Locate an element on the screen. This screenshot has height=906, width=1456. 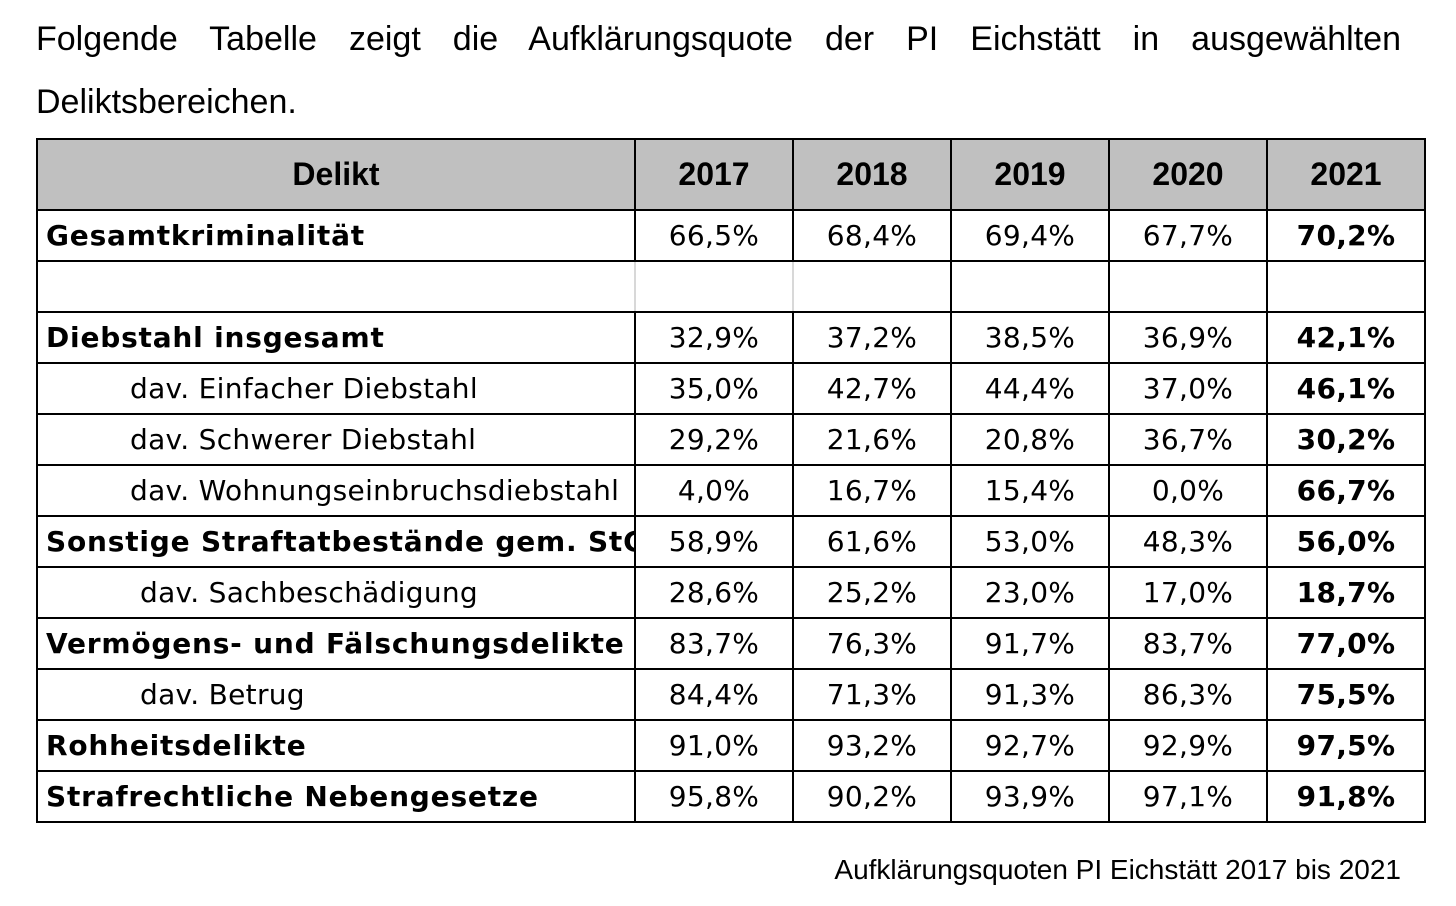
cell-2021: 42,1% is located at coordinates (1346, 337).